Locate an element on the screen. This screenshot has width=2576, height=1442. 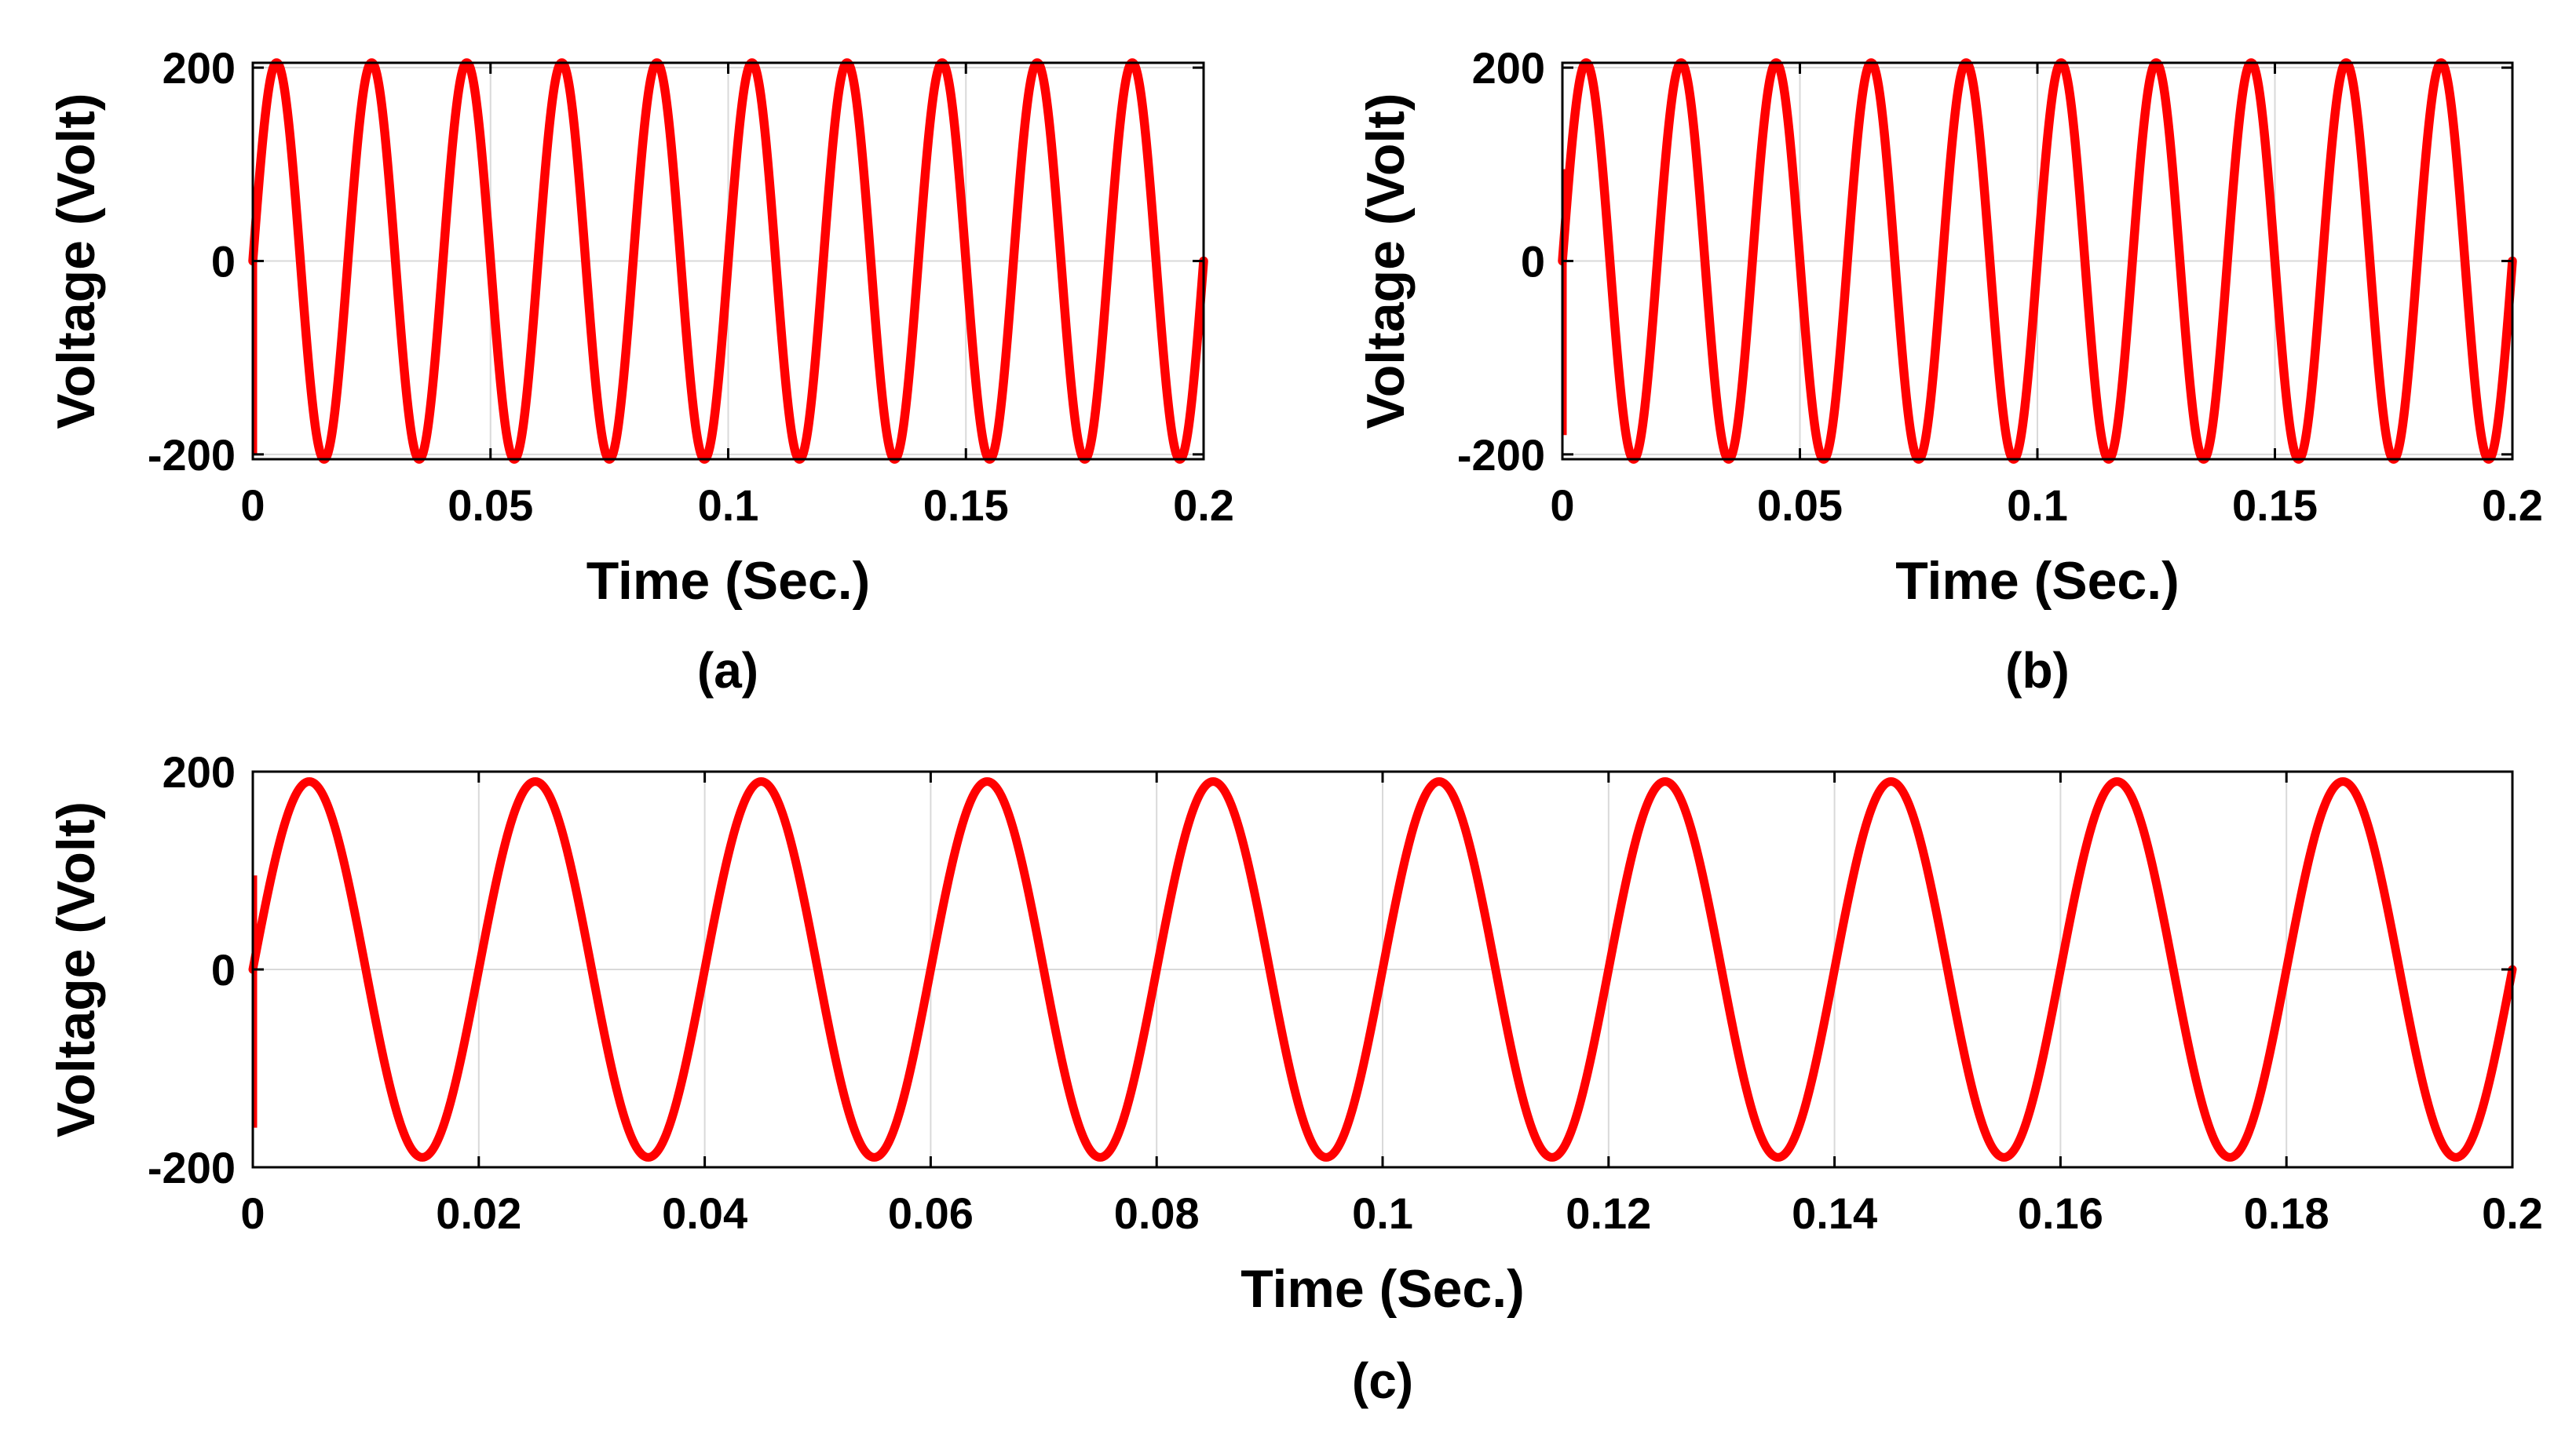
x-tick-label: 0.14 is located at coordinates (1835, 1213).